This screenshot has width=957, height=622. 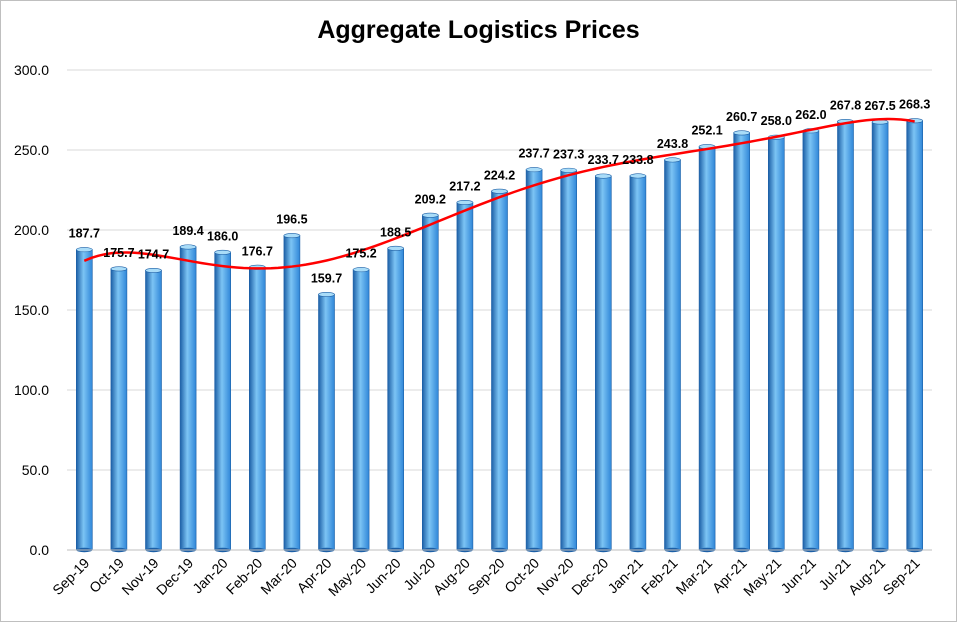 What do you see at coordinates (637, 160) in the screenshot?
I see `data-label: 233.8` at bounding box center [637, 160].